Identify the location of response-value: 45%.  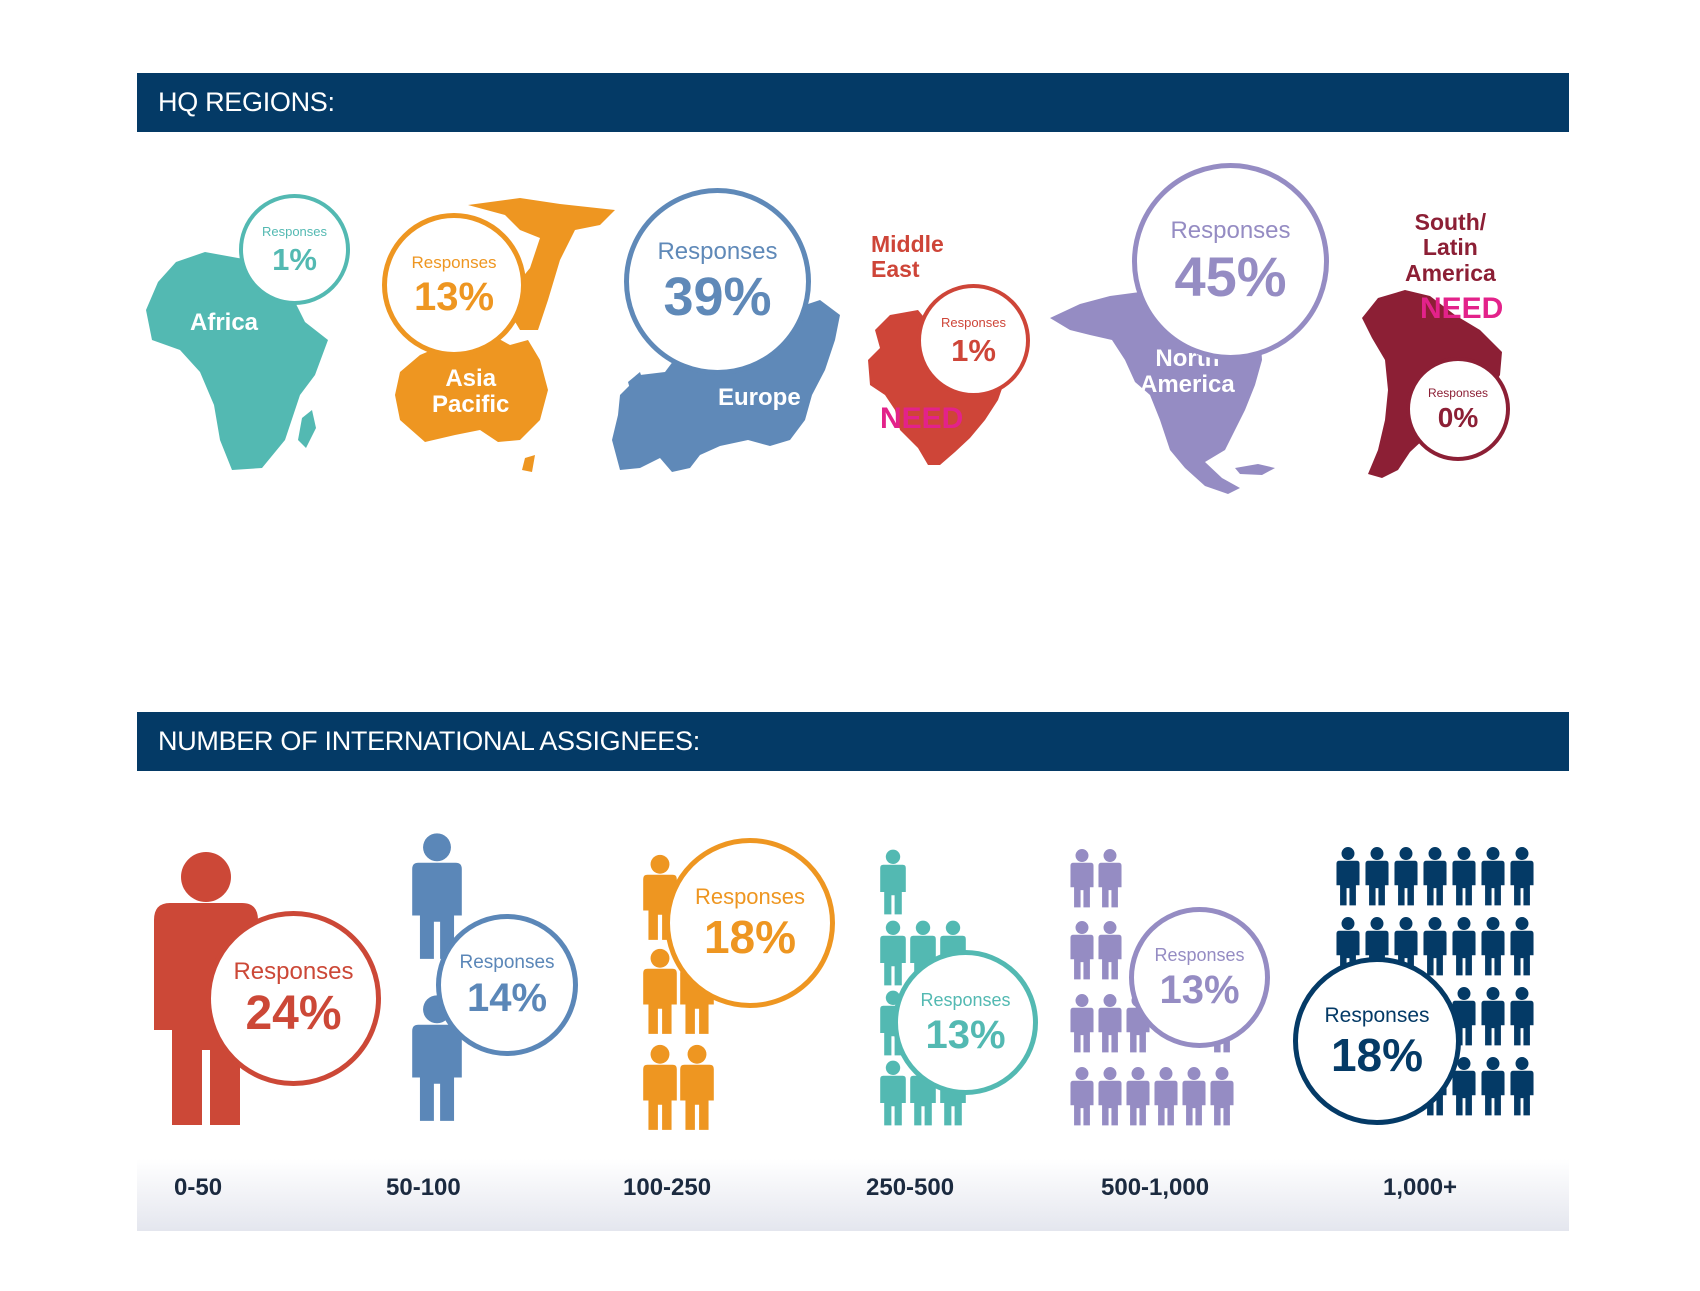
(1230, 276).